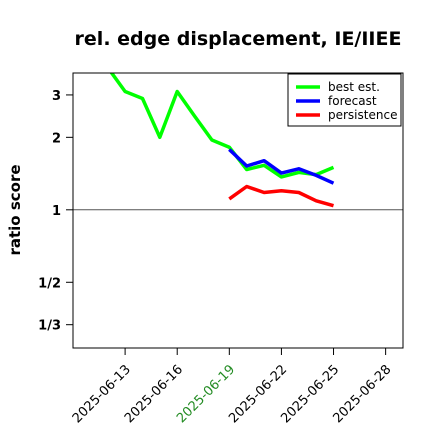 The width and height of the screenshot is (440, 440). I want to click on y-axis-label: ratio score, so click(15, 209).